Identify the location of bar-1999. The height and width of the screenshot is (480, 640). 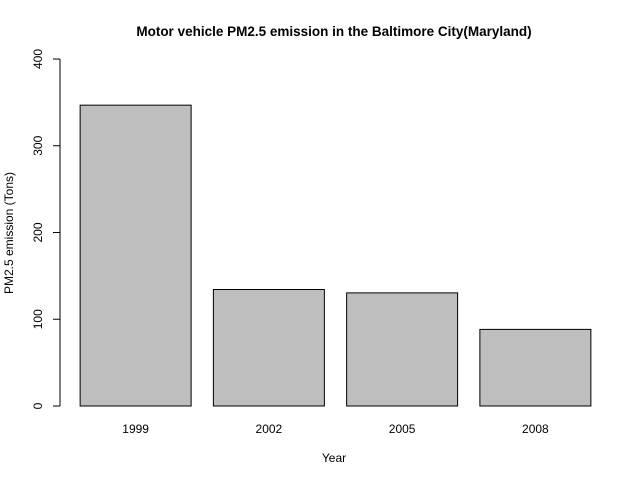
(135, 255).